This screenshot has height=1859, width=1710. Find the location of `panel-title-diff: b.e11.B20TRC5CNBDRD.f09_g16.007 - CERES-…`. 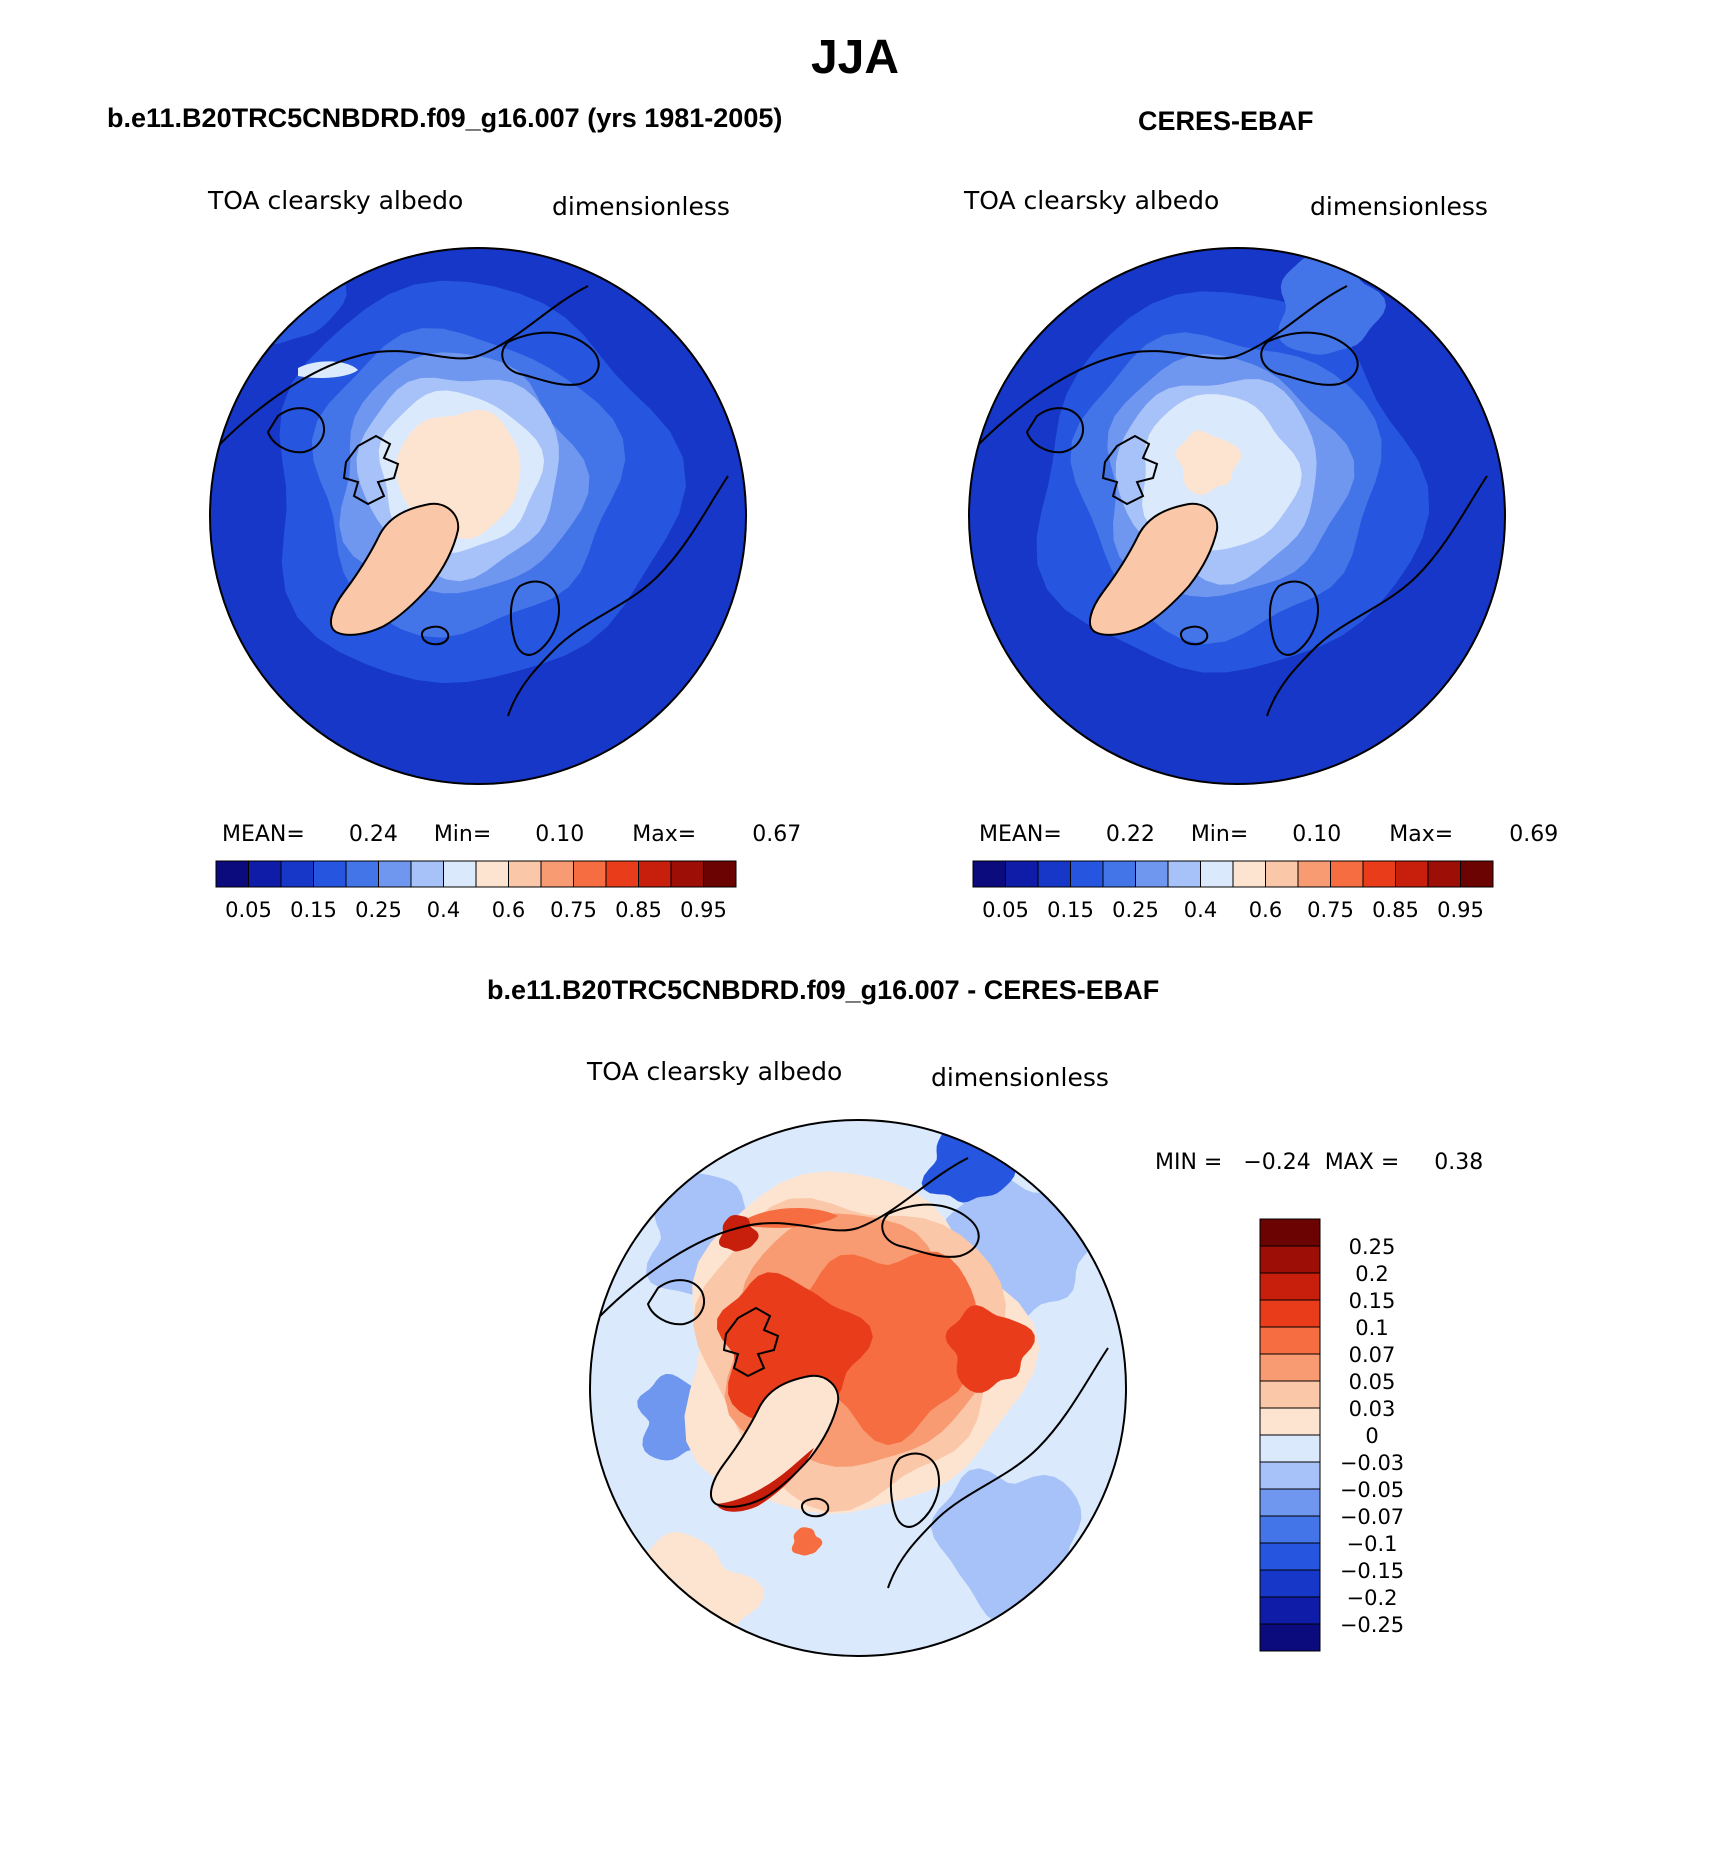

panel-title-diff: b.e11.B20TRC5CNBDRD.f09_g16.007 - CERES-… is located at coordinates (823, 990).